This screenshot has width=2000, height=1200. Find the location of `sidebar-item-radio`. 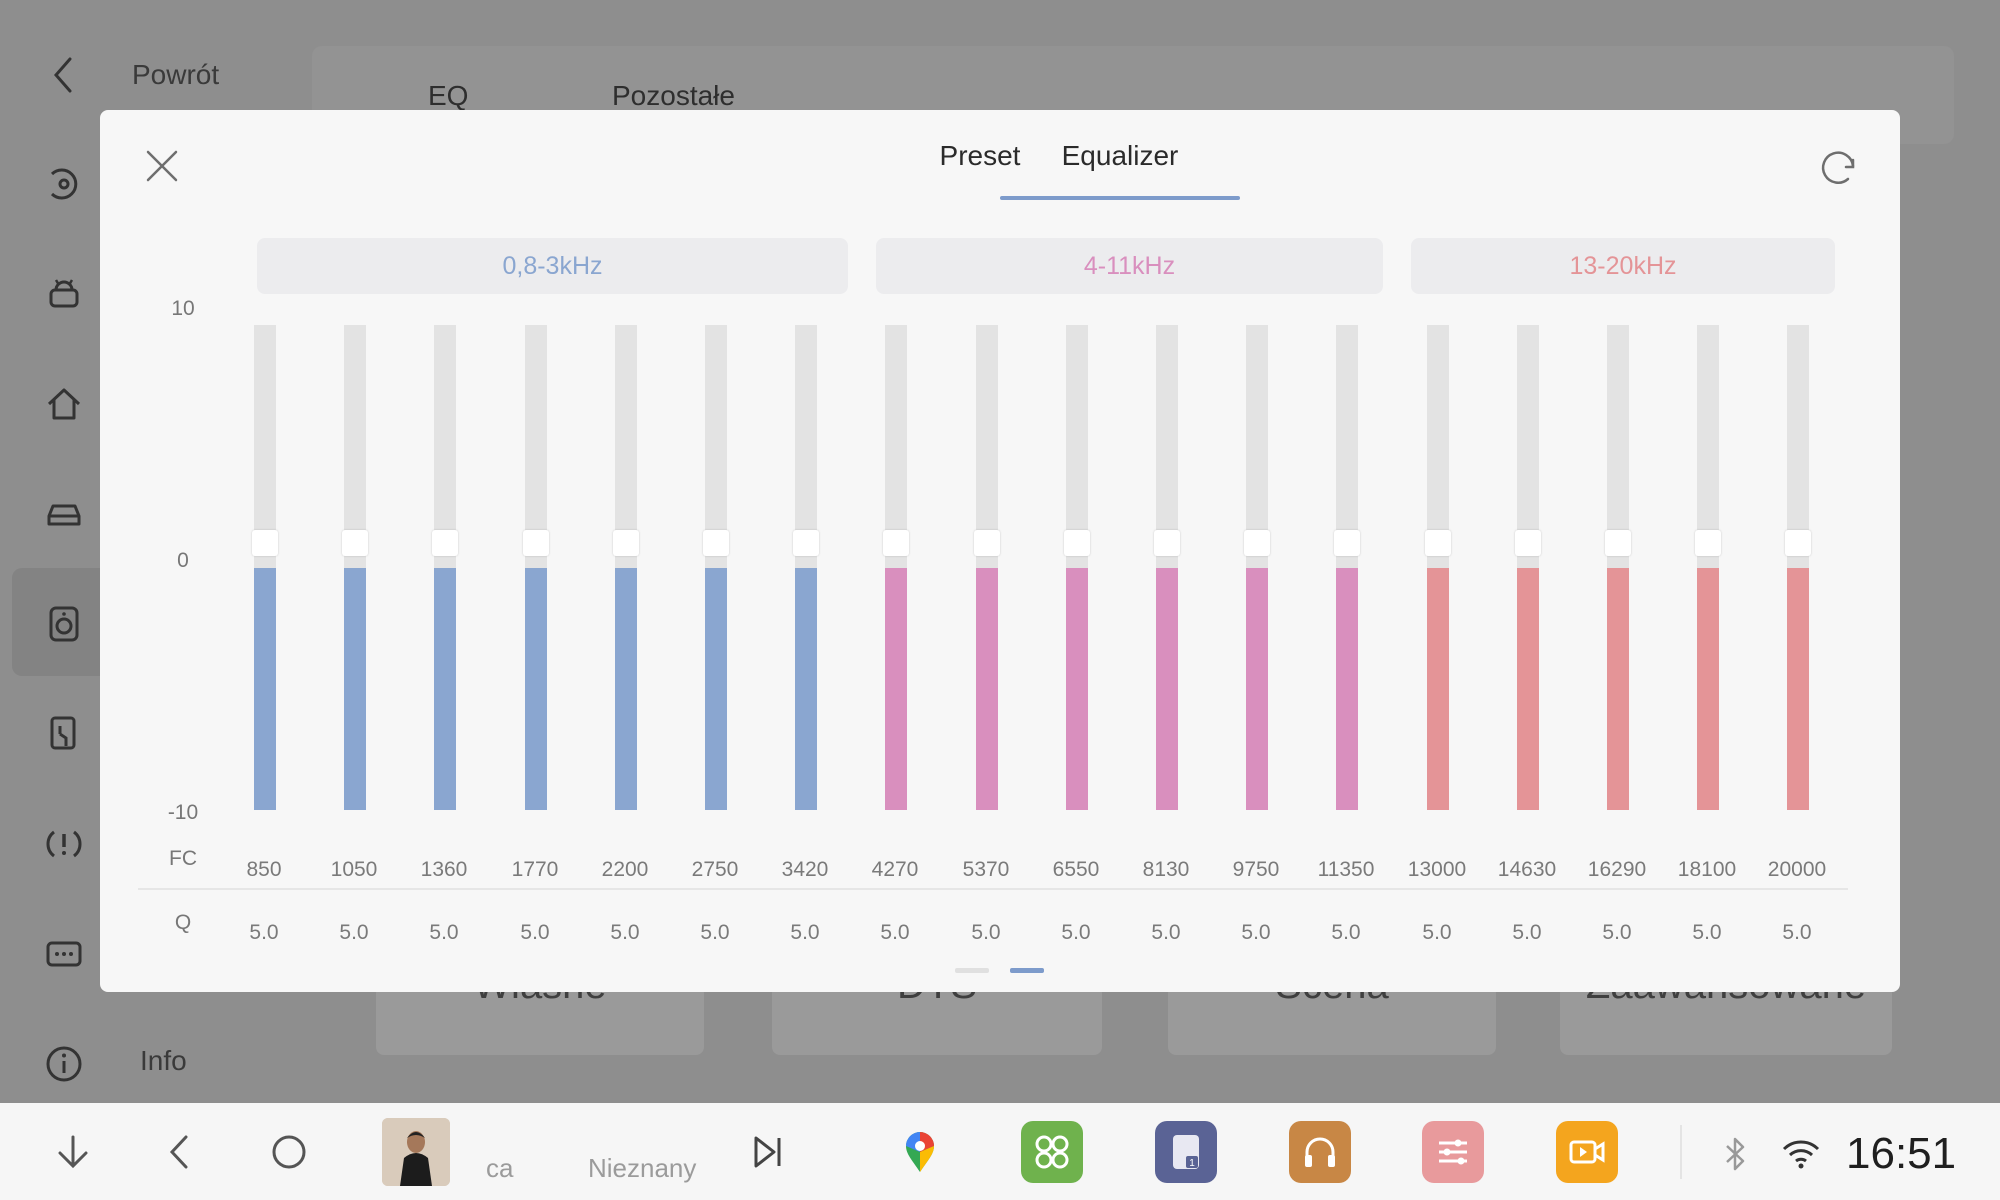

sidebar-item-radio is located at coordinates (64, 184).